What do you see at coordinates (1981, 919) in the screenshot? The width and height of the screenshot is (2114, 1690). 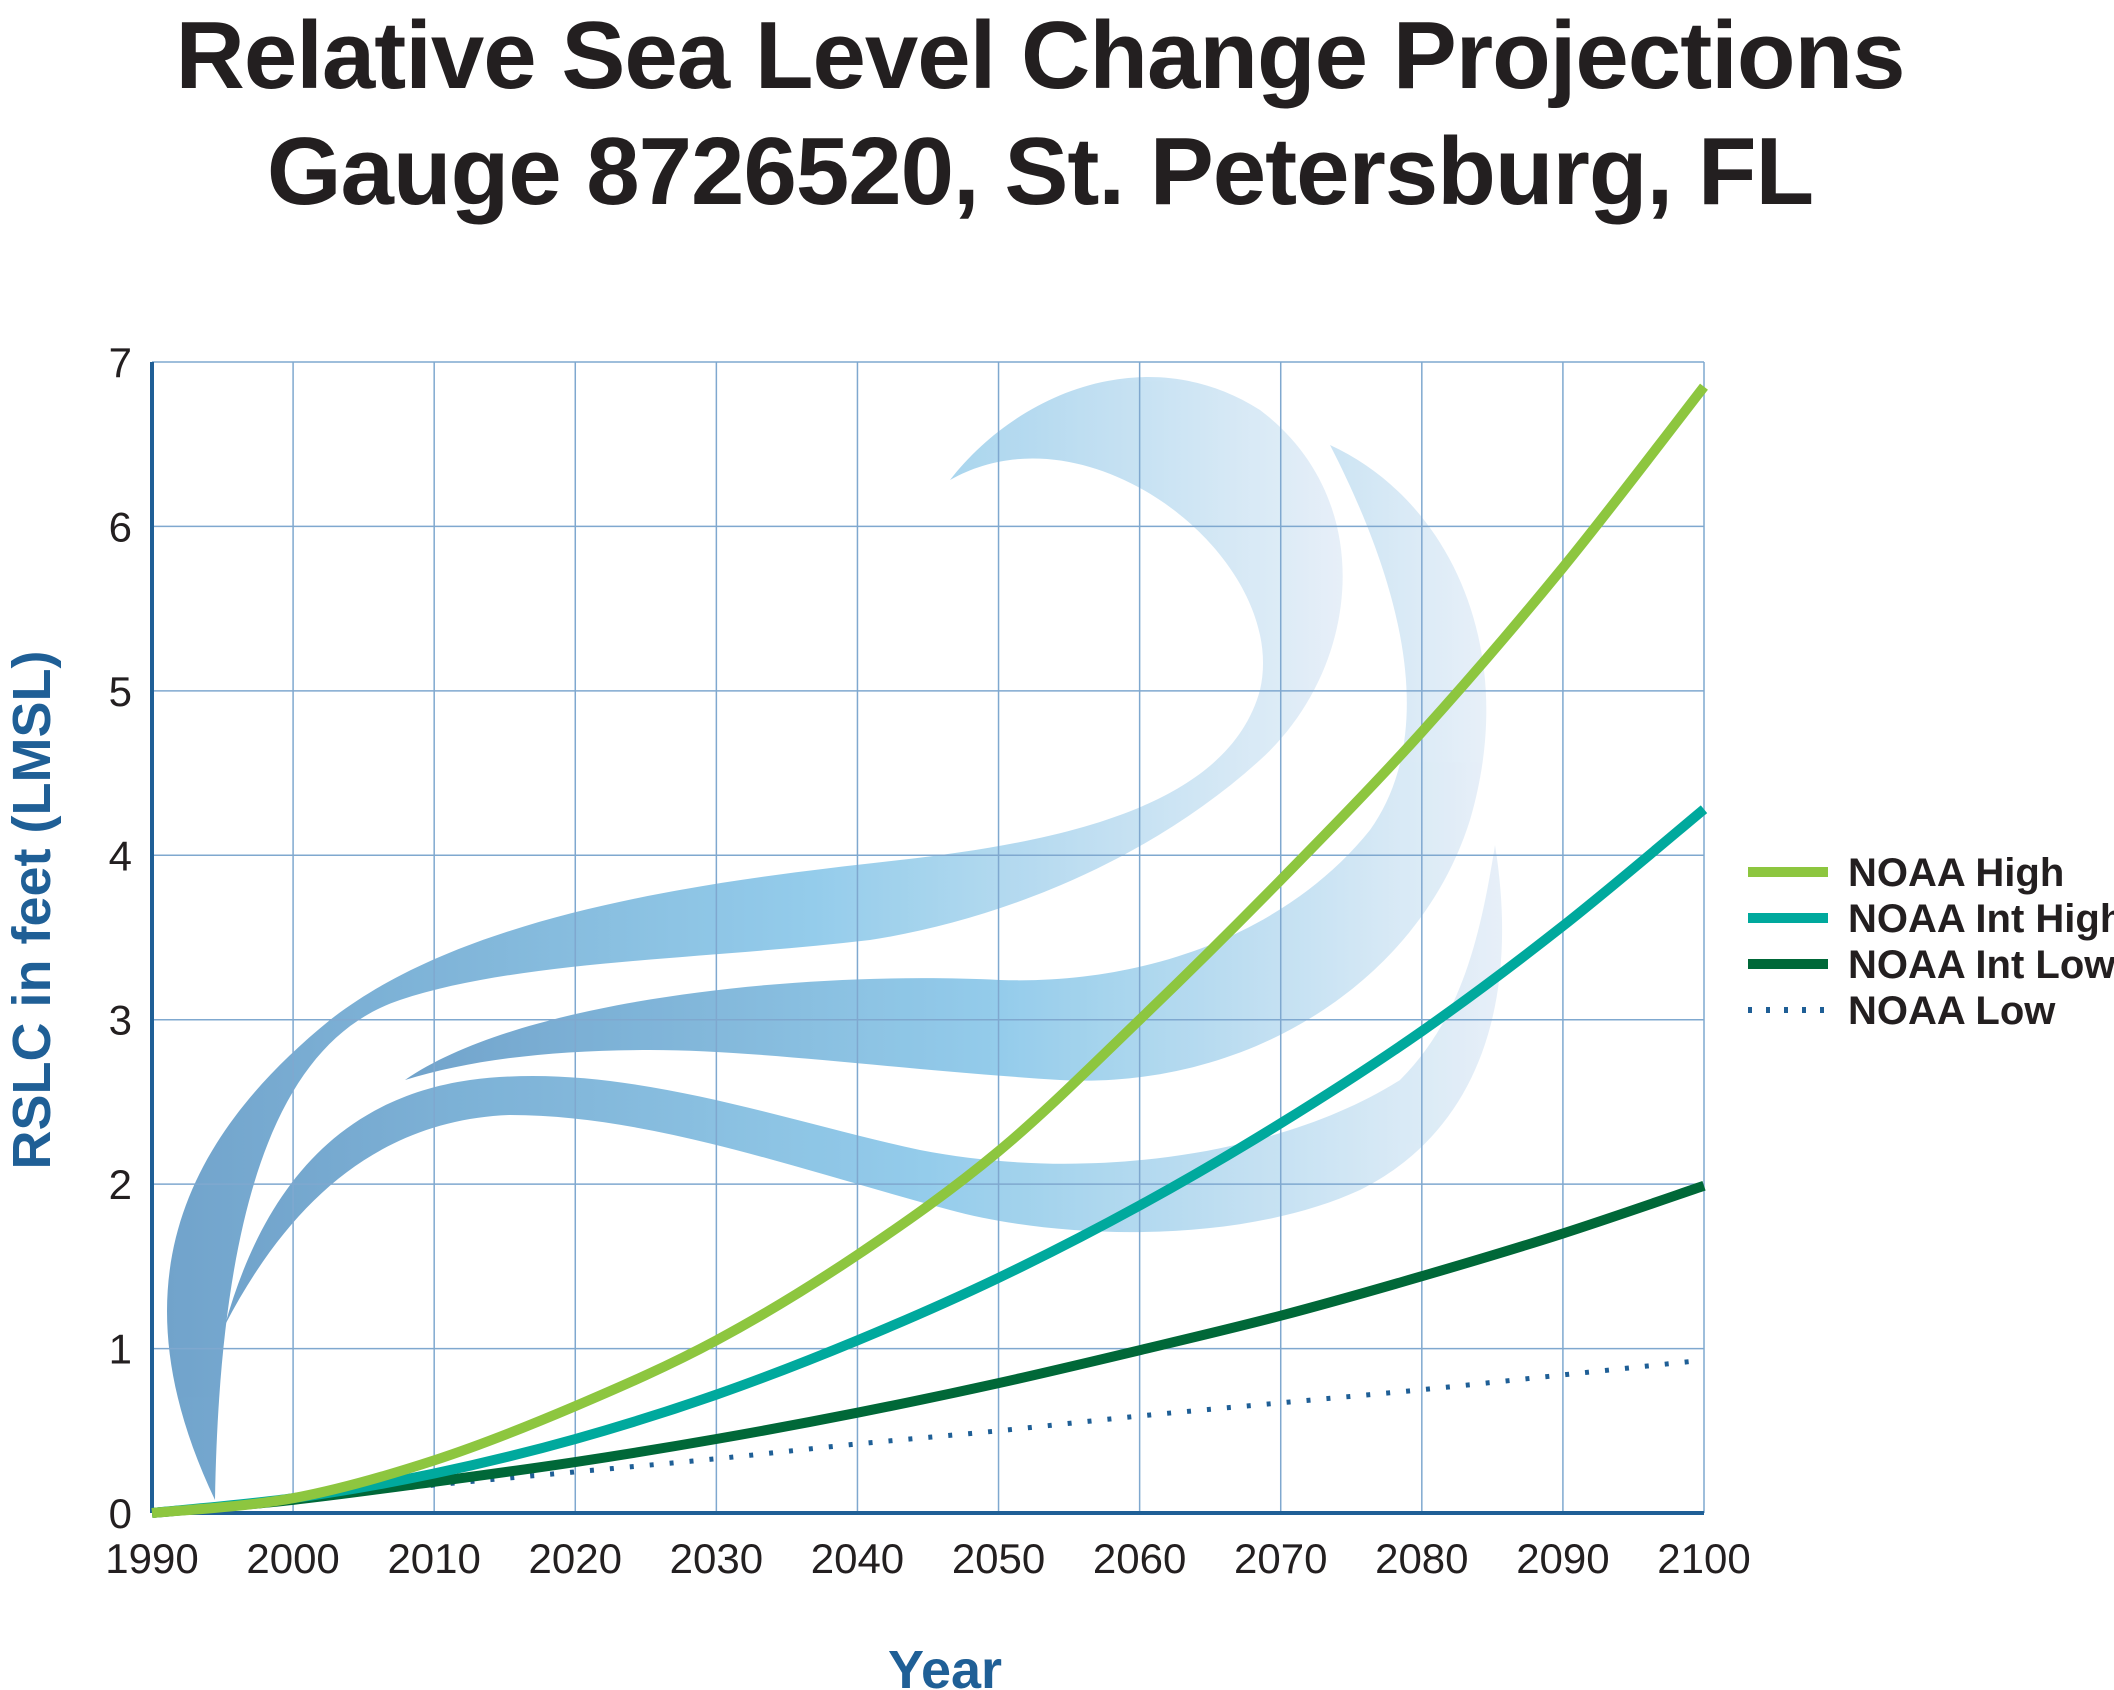 I see `legend-label: NOAA Int High` at bounding box center [1981, 919].